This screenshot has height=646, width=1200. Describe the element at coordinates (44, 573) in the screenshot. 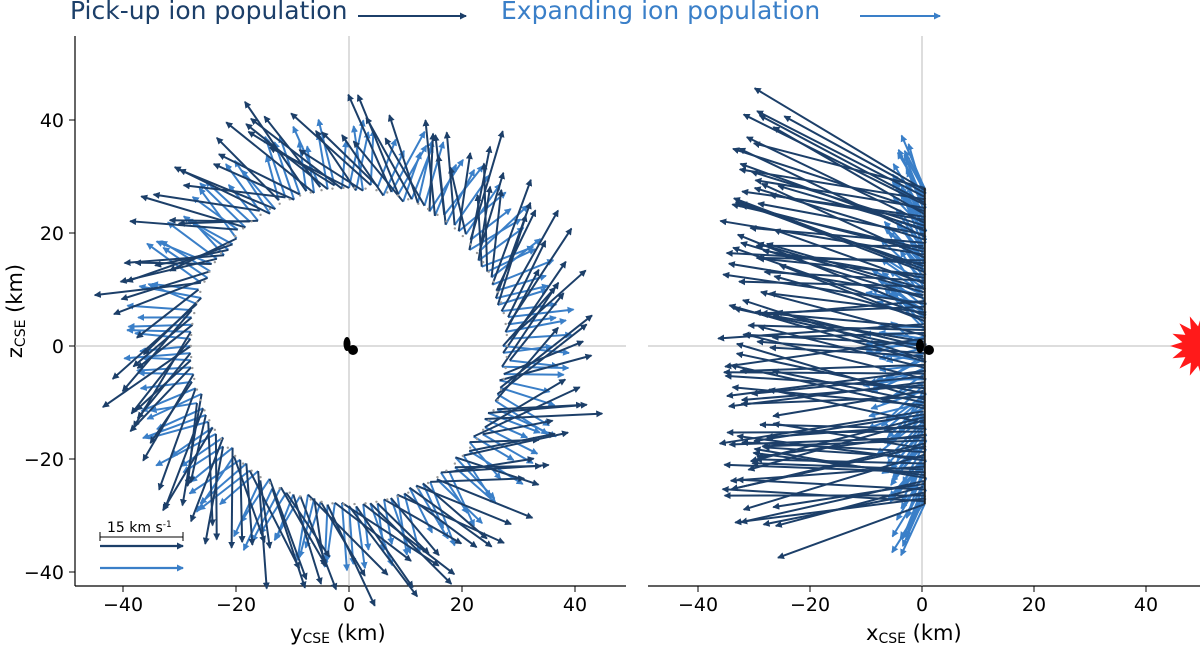

I see `left-y-tick-label: −40` at that location.